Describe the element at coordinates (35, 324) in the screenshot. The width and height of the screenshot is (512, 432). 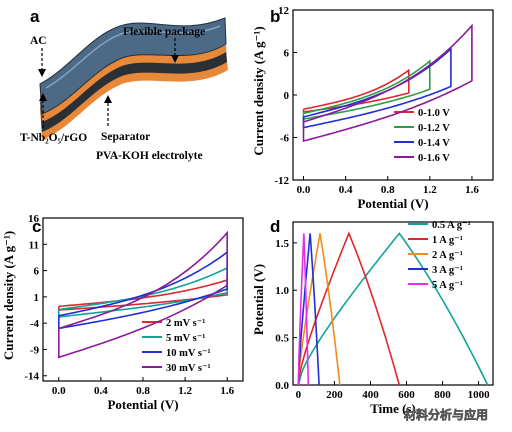
I see `y-tick-label: -4` at that location.